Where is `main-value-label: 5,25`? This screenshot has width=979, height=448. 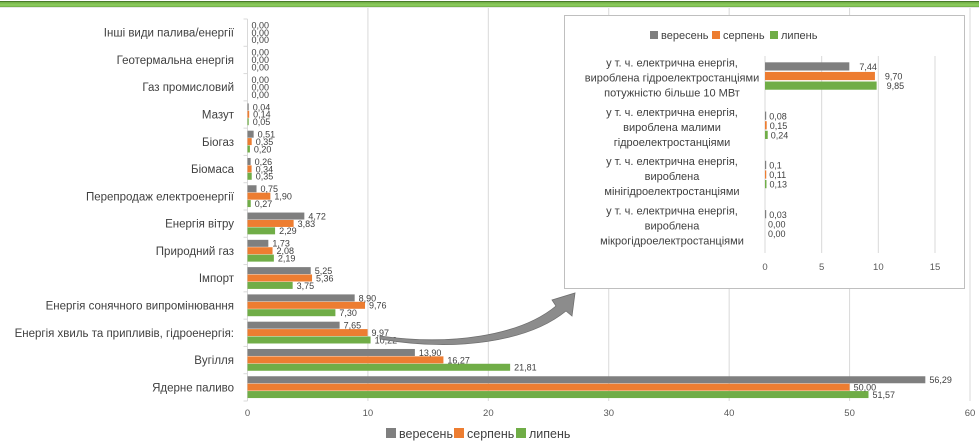
main-value-label: 5,25 is located at coordinates (324, 271).